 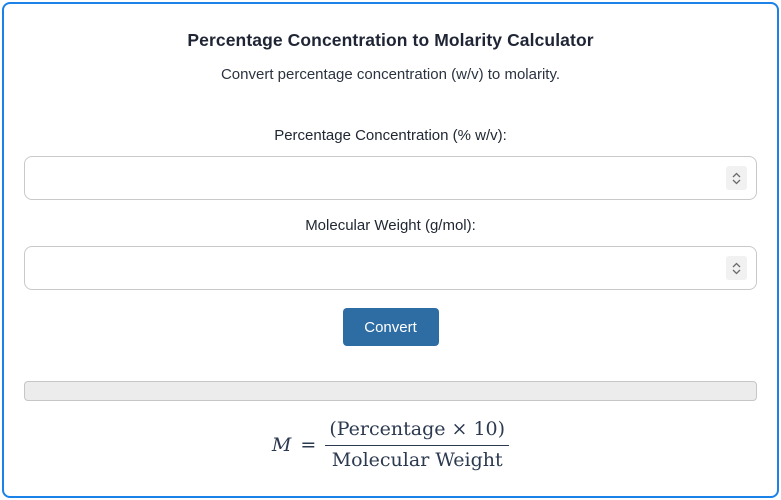 I want to click on result-display, so click(x=390, y=391).